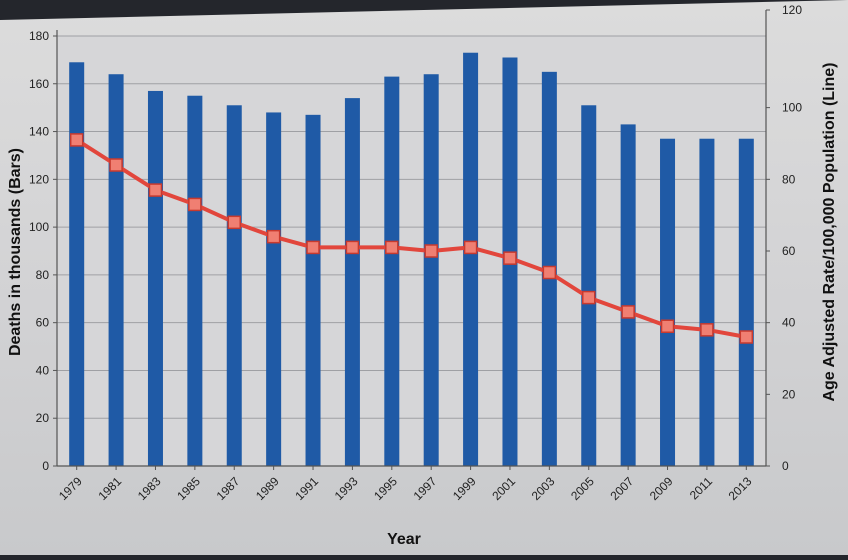 The height and width of the screenshot is (560, 848). Describe the element at coordinates (792, 10) in the screenshot. I see `y2-tick-label: 120` at that location.